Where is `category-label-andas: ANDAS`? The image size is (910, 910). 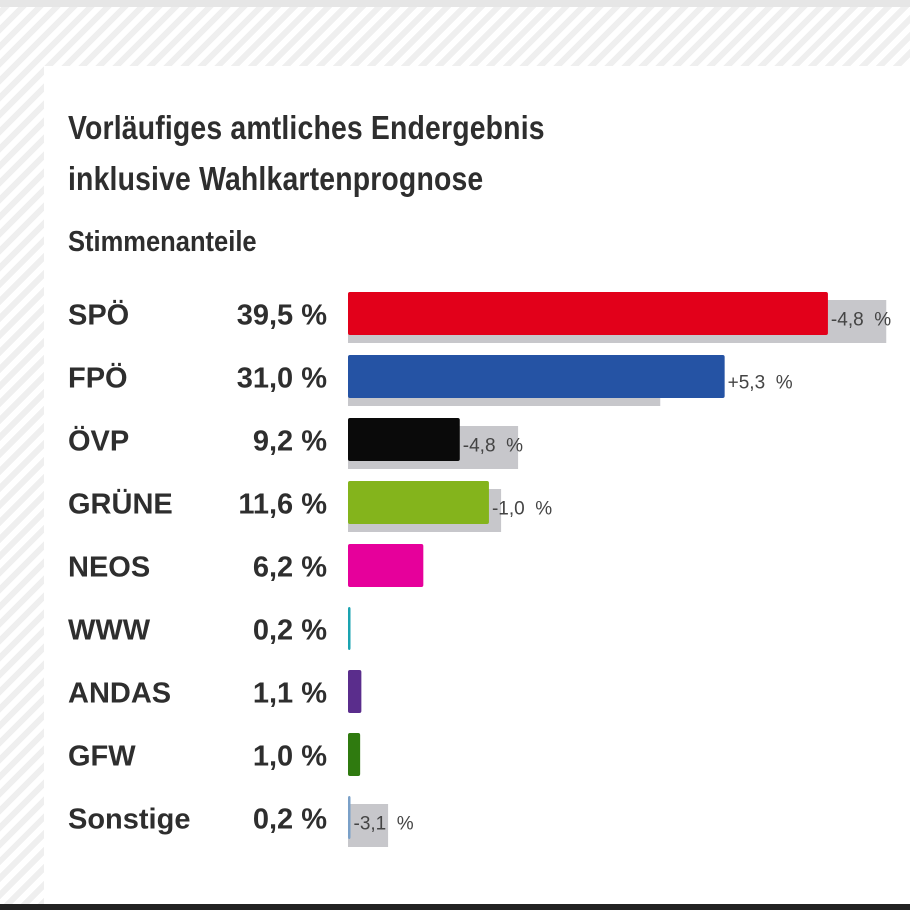 category-label-andas: ANDAS is located at coordinates (119, 694).